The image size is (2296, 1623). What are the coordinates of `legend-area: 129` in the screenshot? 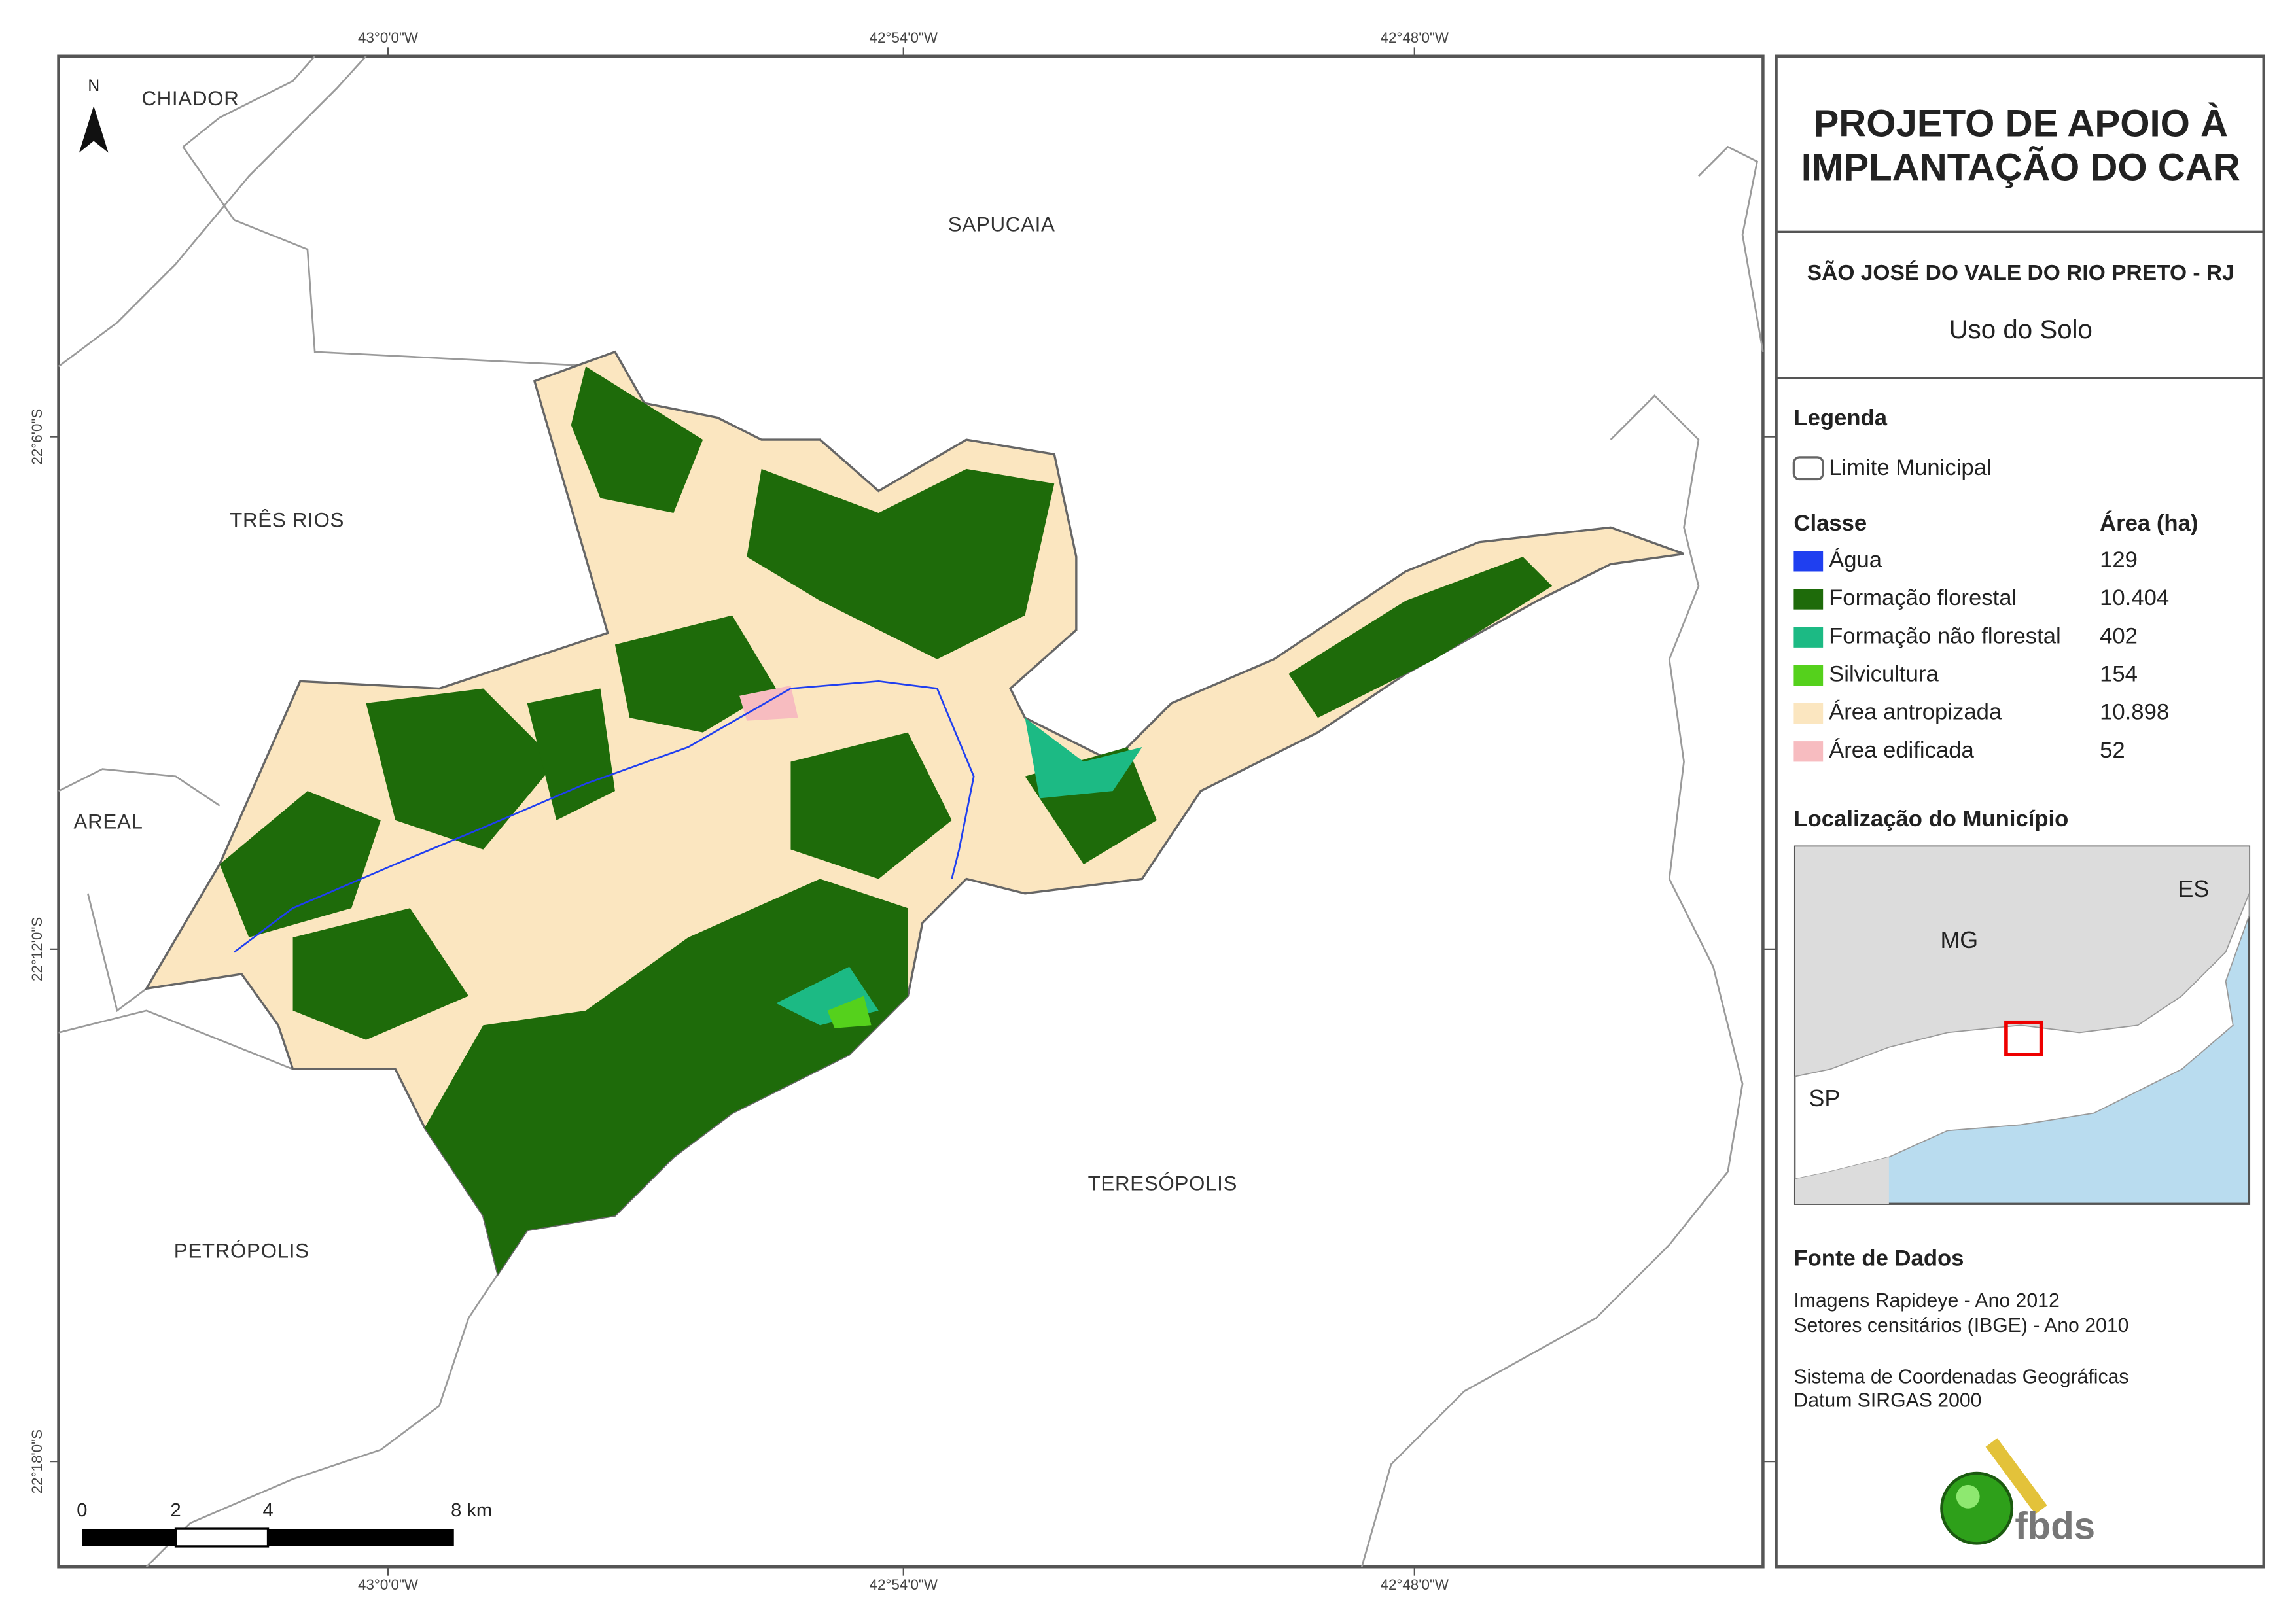 It's located at (2119, 560).